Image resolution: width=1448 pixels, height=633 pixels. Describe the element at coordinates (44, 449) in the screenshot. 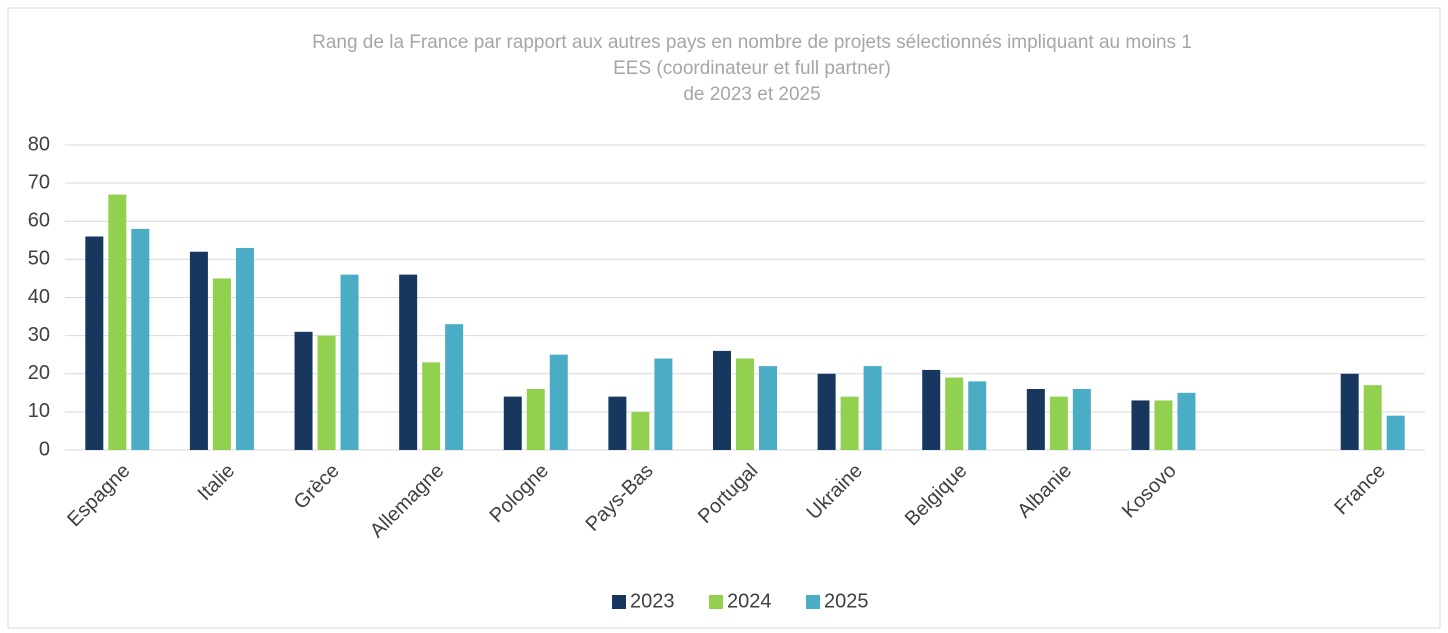

I see `y-tick-label: 0` at that location.